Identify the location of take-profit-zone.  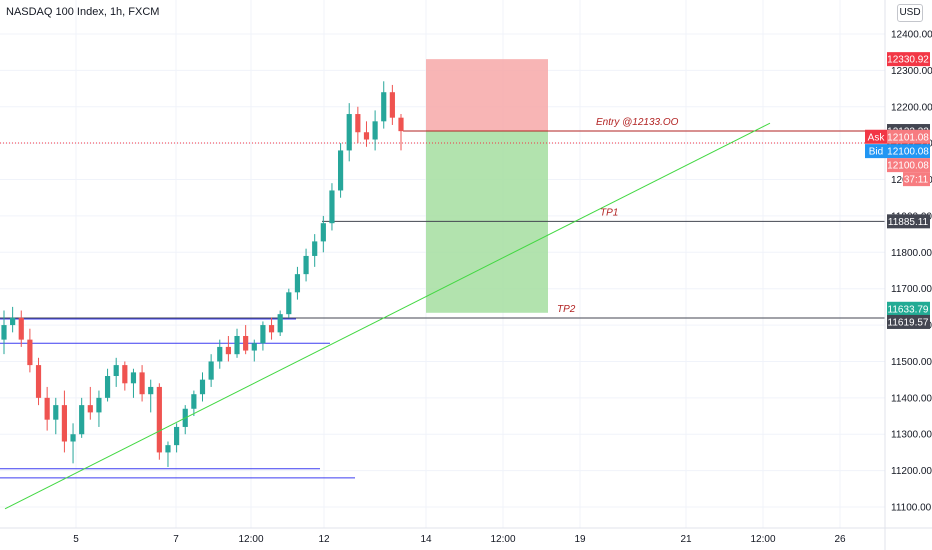
(487, 222).